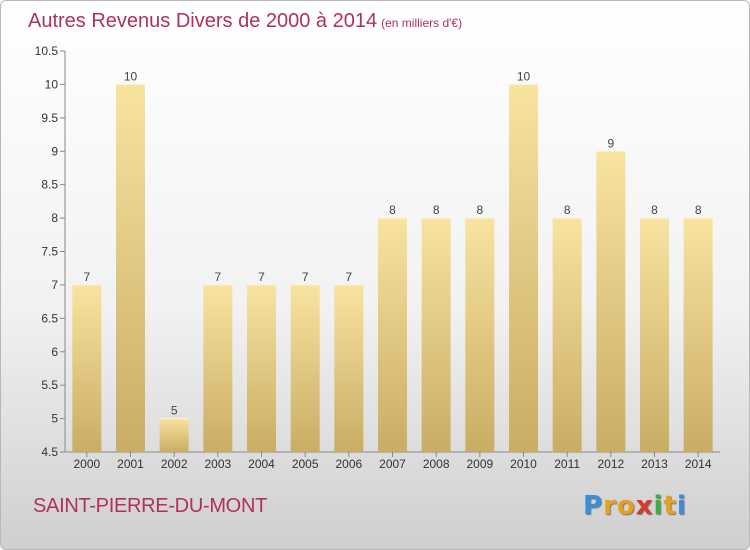 Image resolution: width=750 pixels, height=550 pixels. What do you see at coordinates (130, 464) in the screenshot?
I see `x-tick-label: 2001` at bounding box center [130, 464].